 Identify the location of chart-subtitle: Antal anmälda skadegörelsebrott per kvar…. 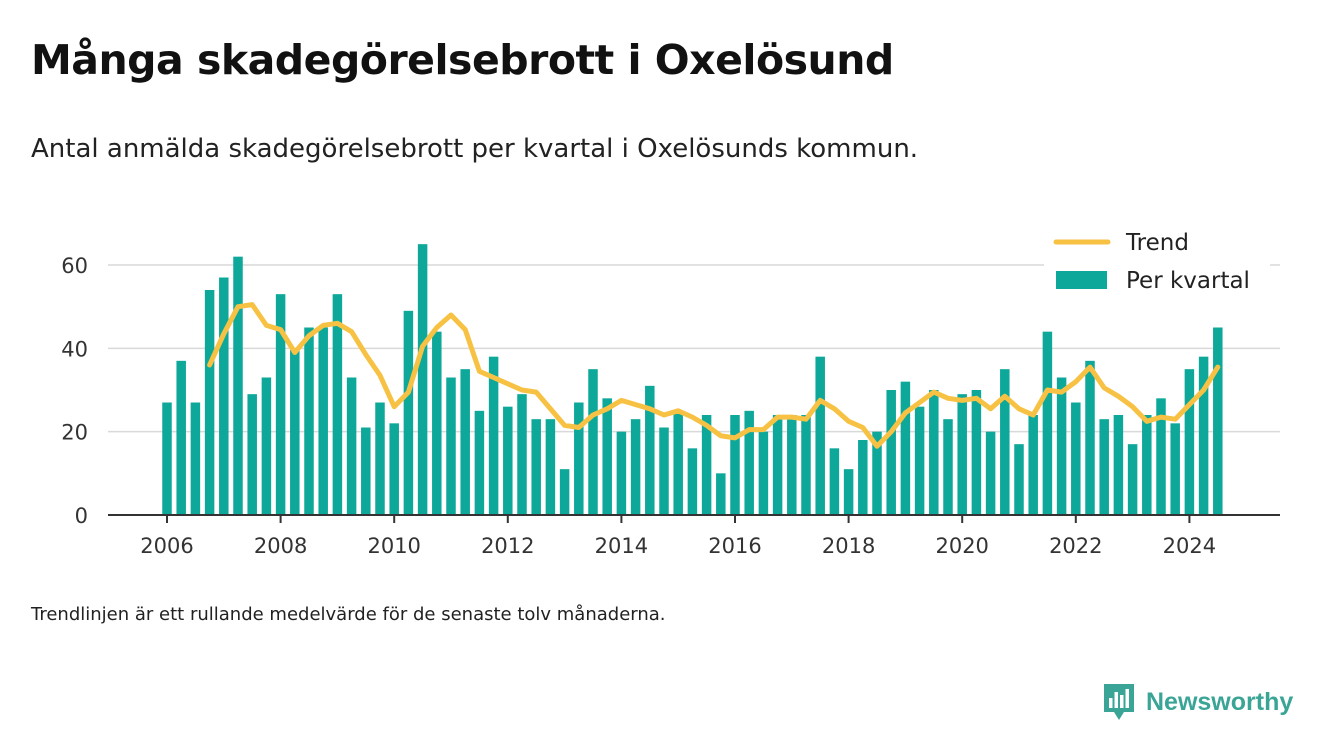
(475, 149).